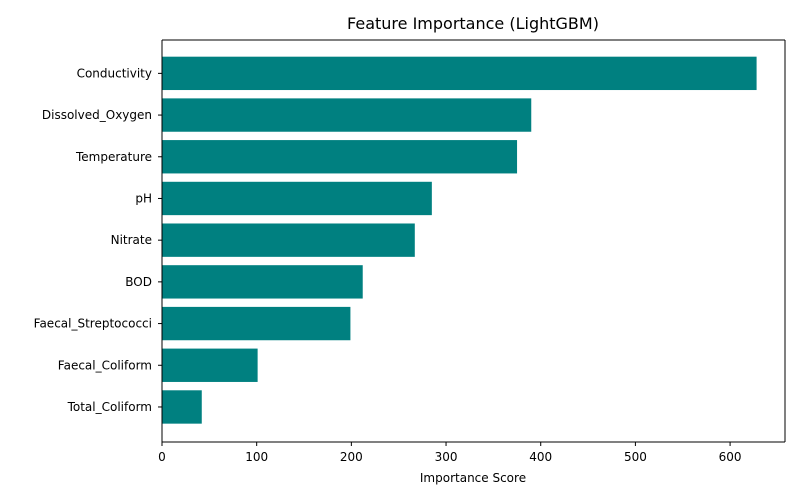 This screenshot has width=800, height=500. I want to click on bar-faecal-coliform, so click(210, 365).